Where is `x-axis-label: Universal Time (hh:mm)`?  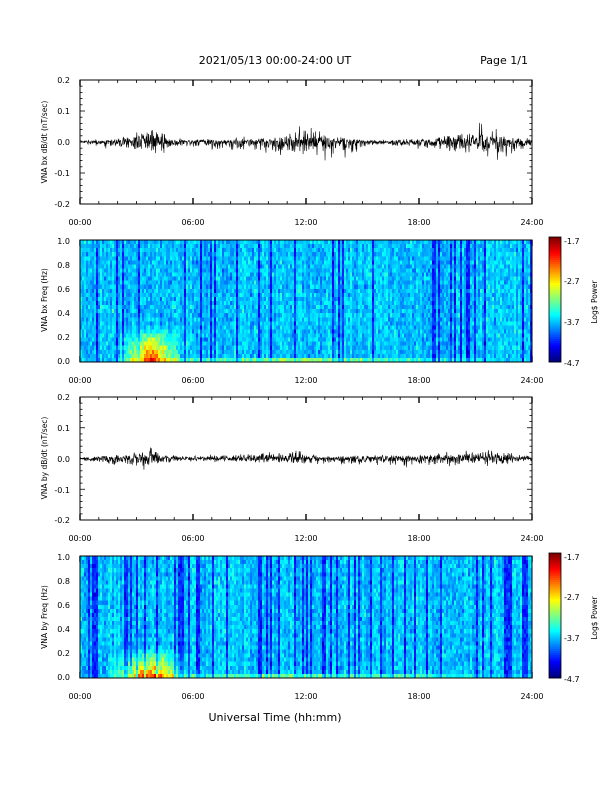 x-axis-label: Universal Time (hh:mm) is located at coordinates (275, 717).